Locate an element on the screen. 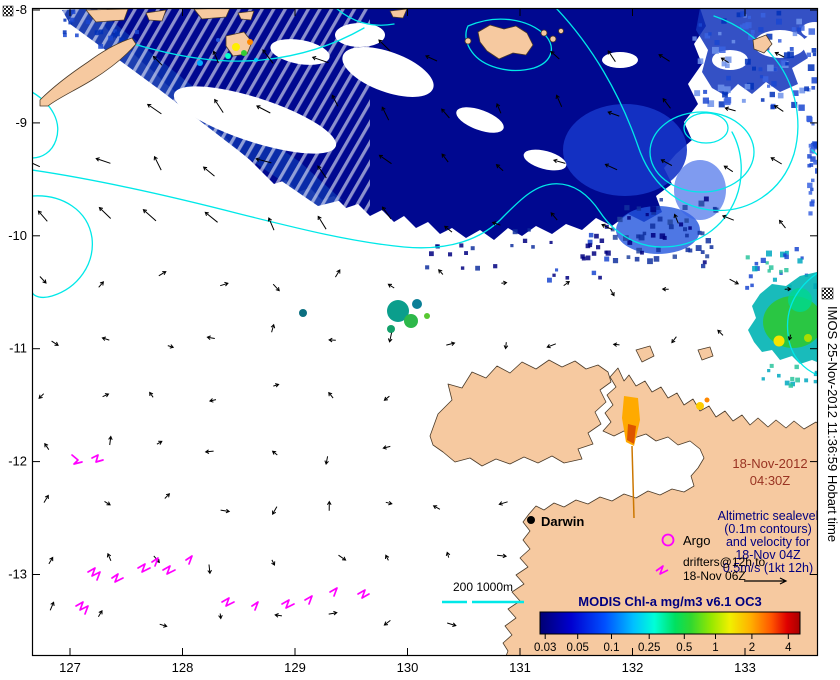  land-islet is located at coordinates (544, 33).